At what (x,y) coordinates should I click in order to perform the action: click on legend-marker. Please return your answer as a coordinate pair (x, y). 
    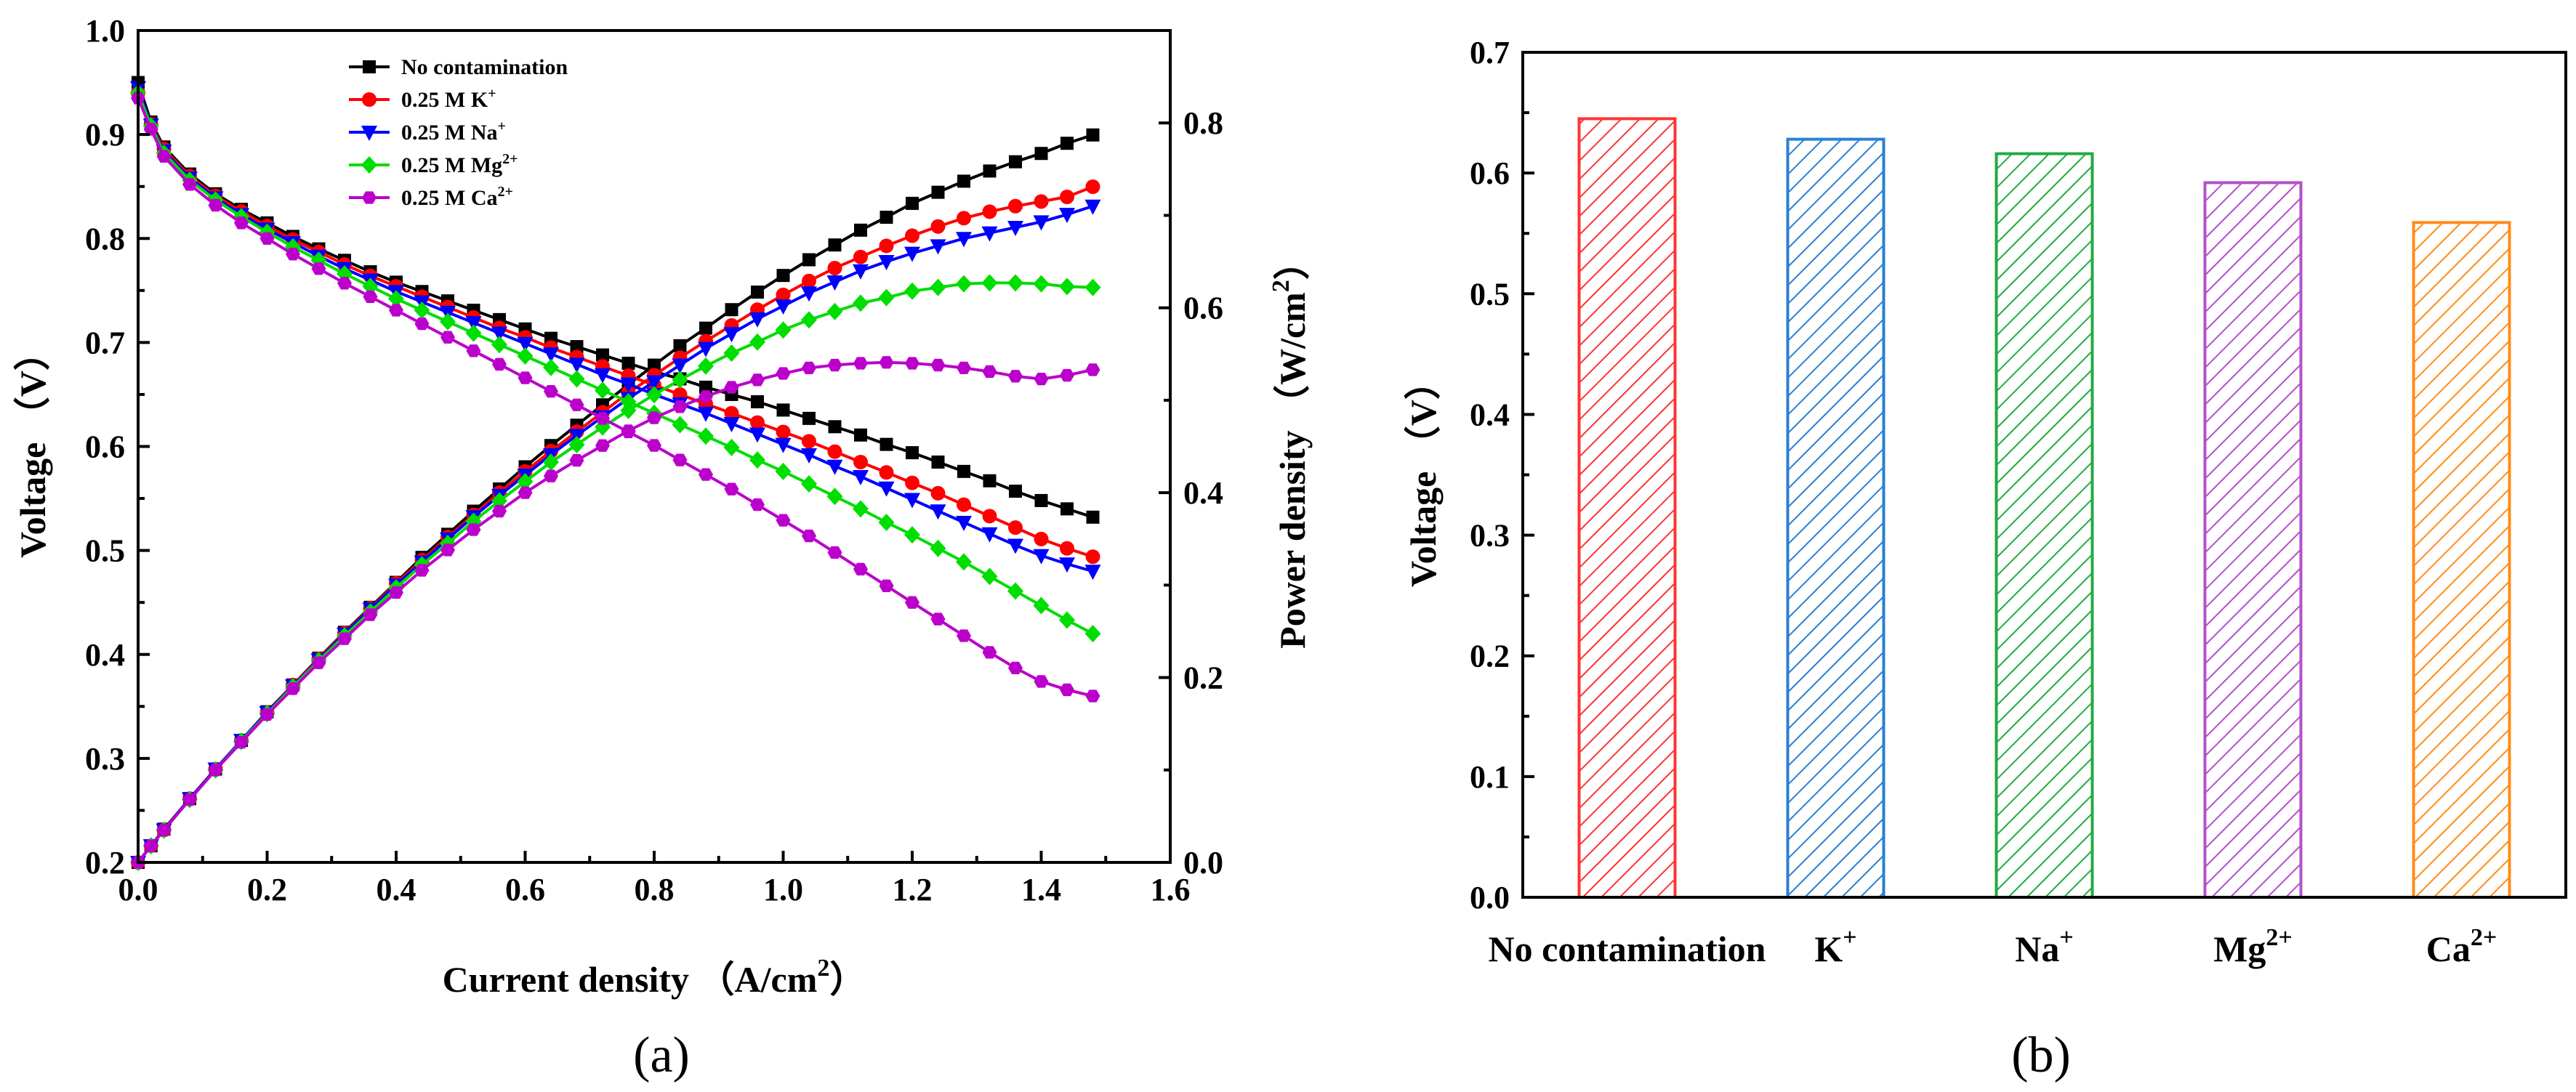
    Looking at the image, I should click on (369, 99).